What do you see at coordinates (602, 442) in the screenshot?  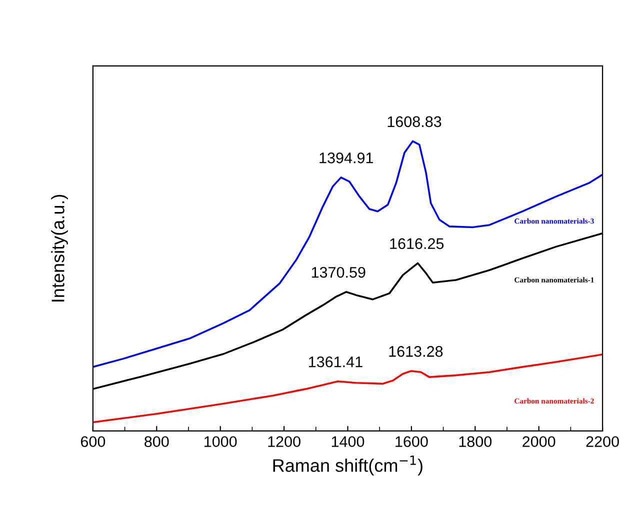 I see `x-tick-label: 2200` at bounding box center [602, 442].